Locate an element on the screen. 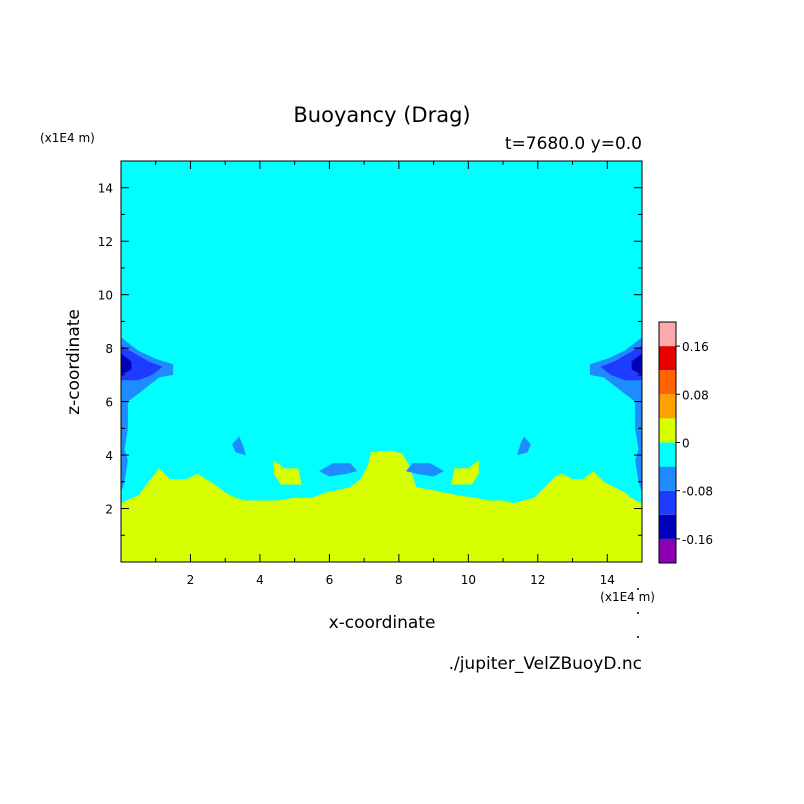 This screenshot has height=804, width=804. colorbar-tick-label: 0 is located at coordinates (686, 444).